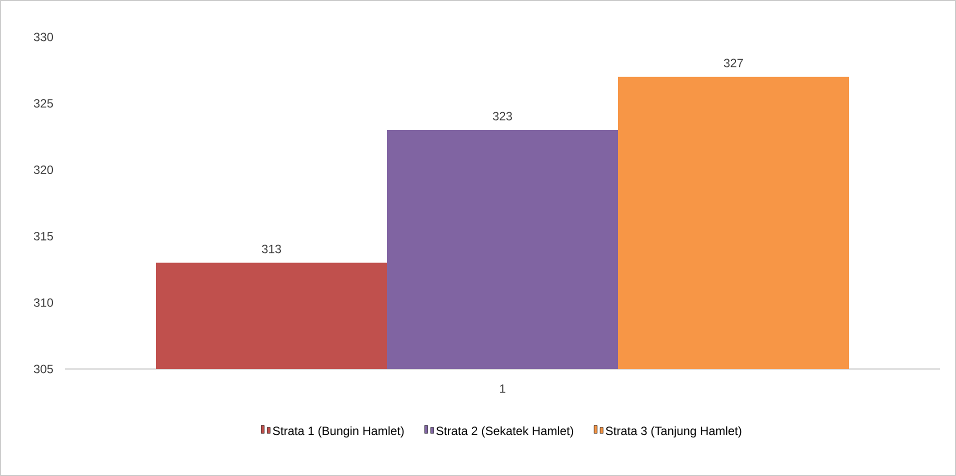 The image size is (956, 476). What do you see at coordinates (733, 63) in the screenshot?
I see `data-label: 327` at bounding box center [733, 63].